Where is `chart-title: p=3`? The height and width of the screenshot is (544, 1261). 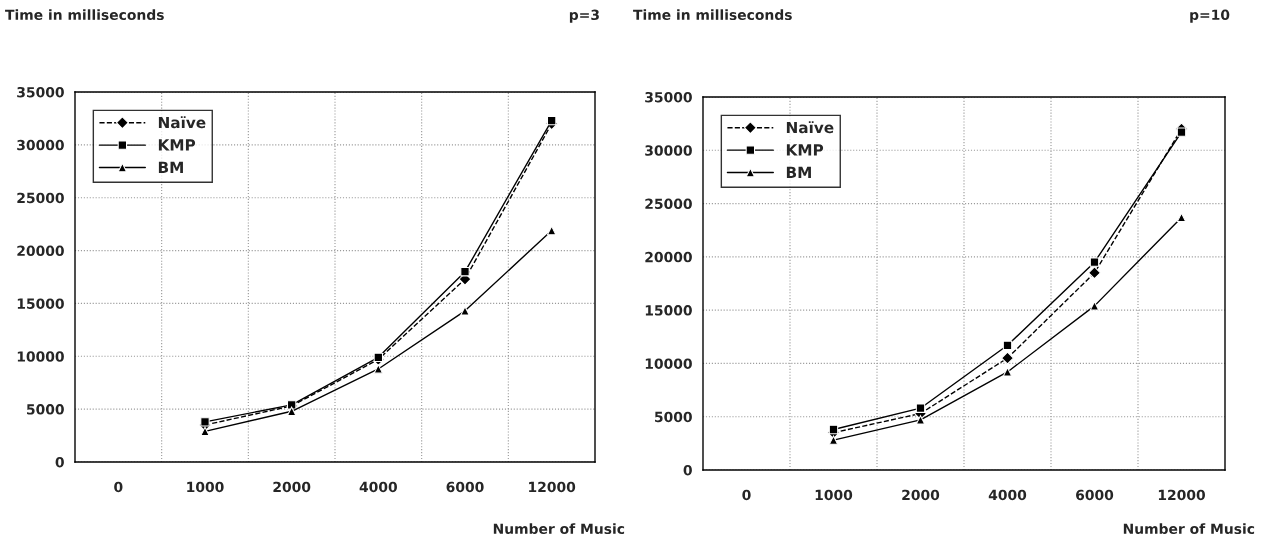
chart-title: p=3 is located at coordinates (584, 16).